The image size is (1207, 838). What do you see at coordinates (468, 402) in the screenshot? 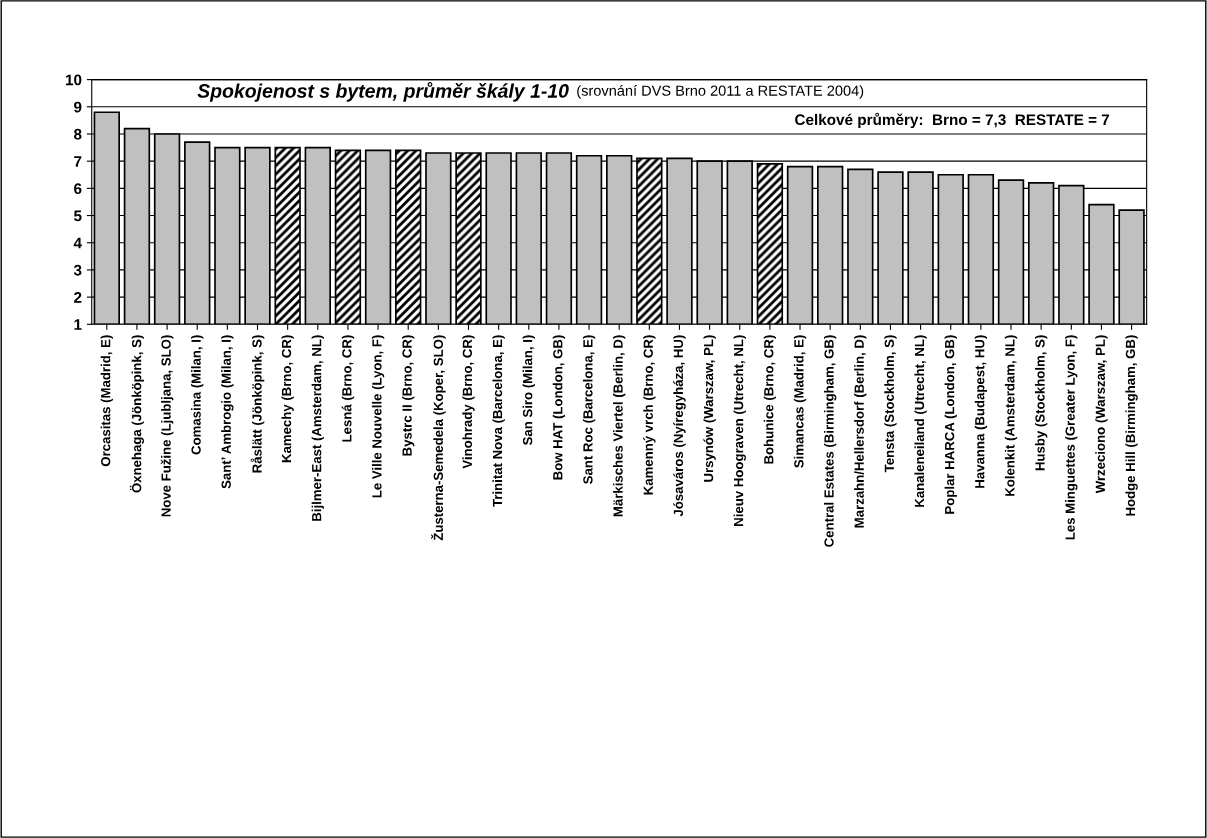
I see `x-tick-label: Vinohrady (Brno, CR)` at bounding box center [468, 402].